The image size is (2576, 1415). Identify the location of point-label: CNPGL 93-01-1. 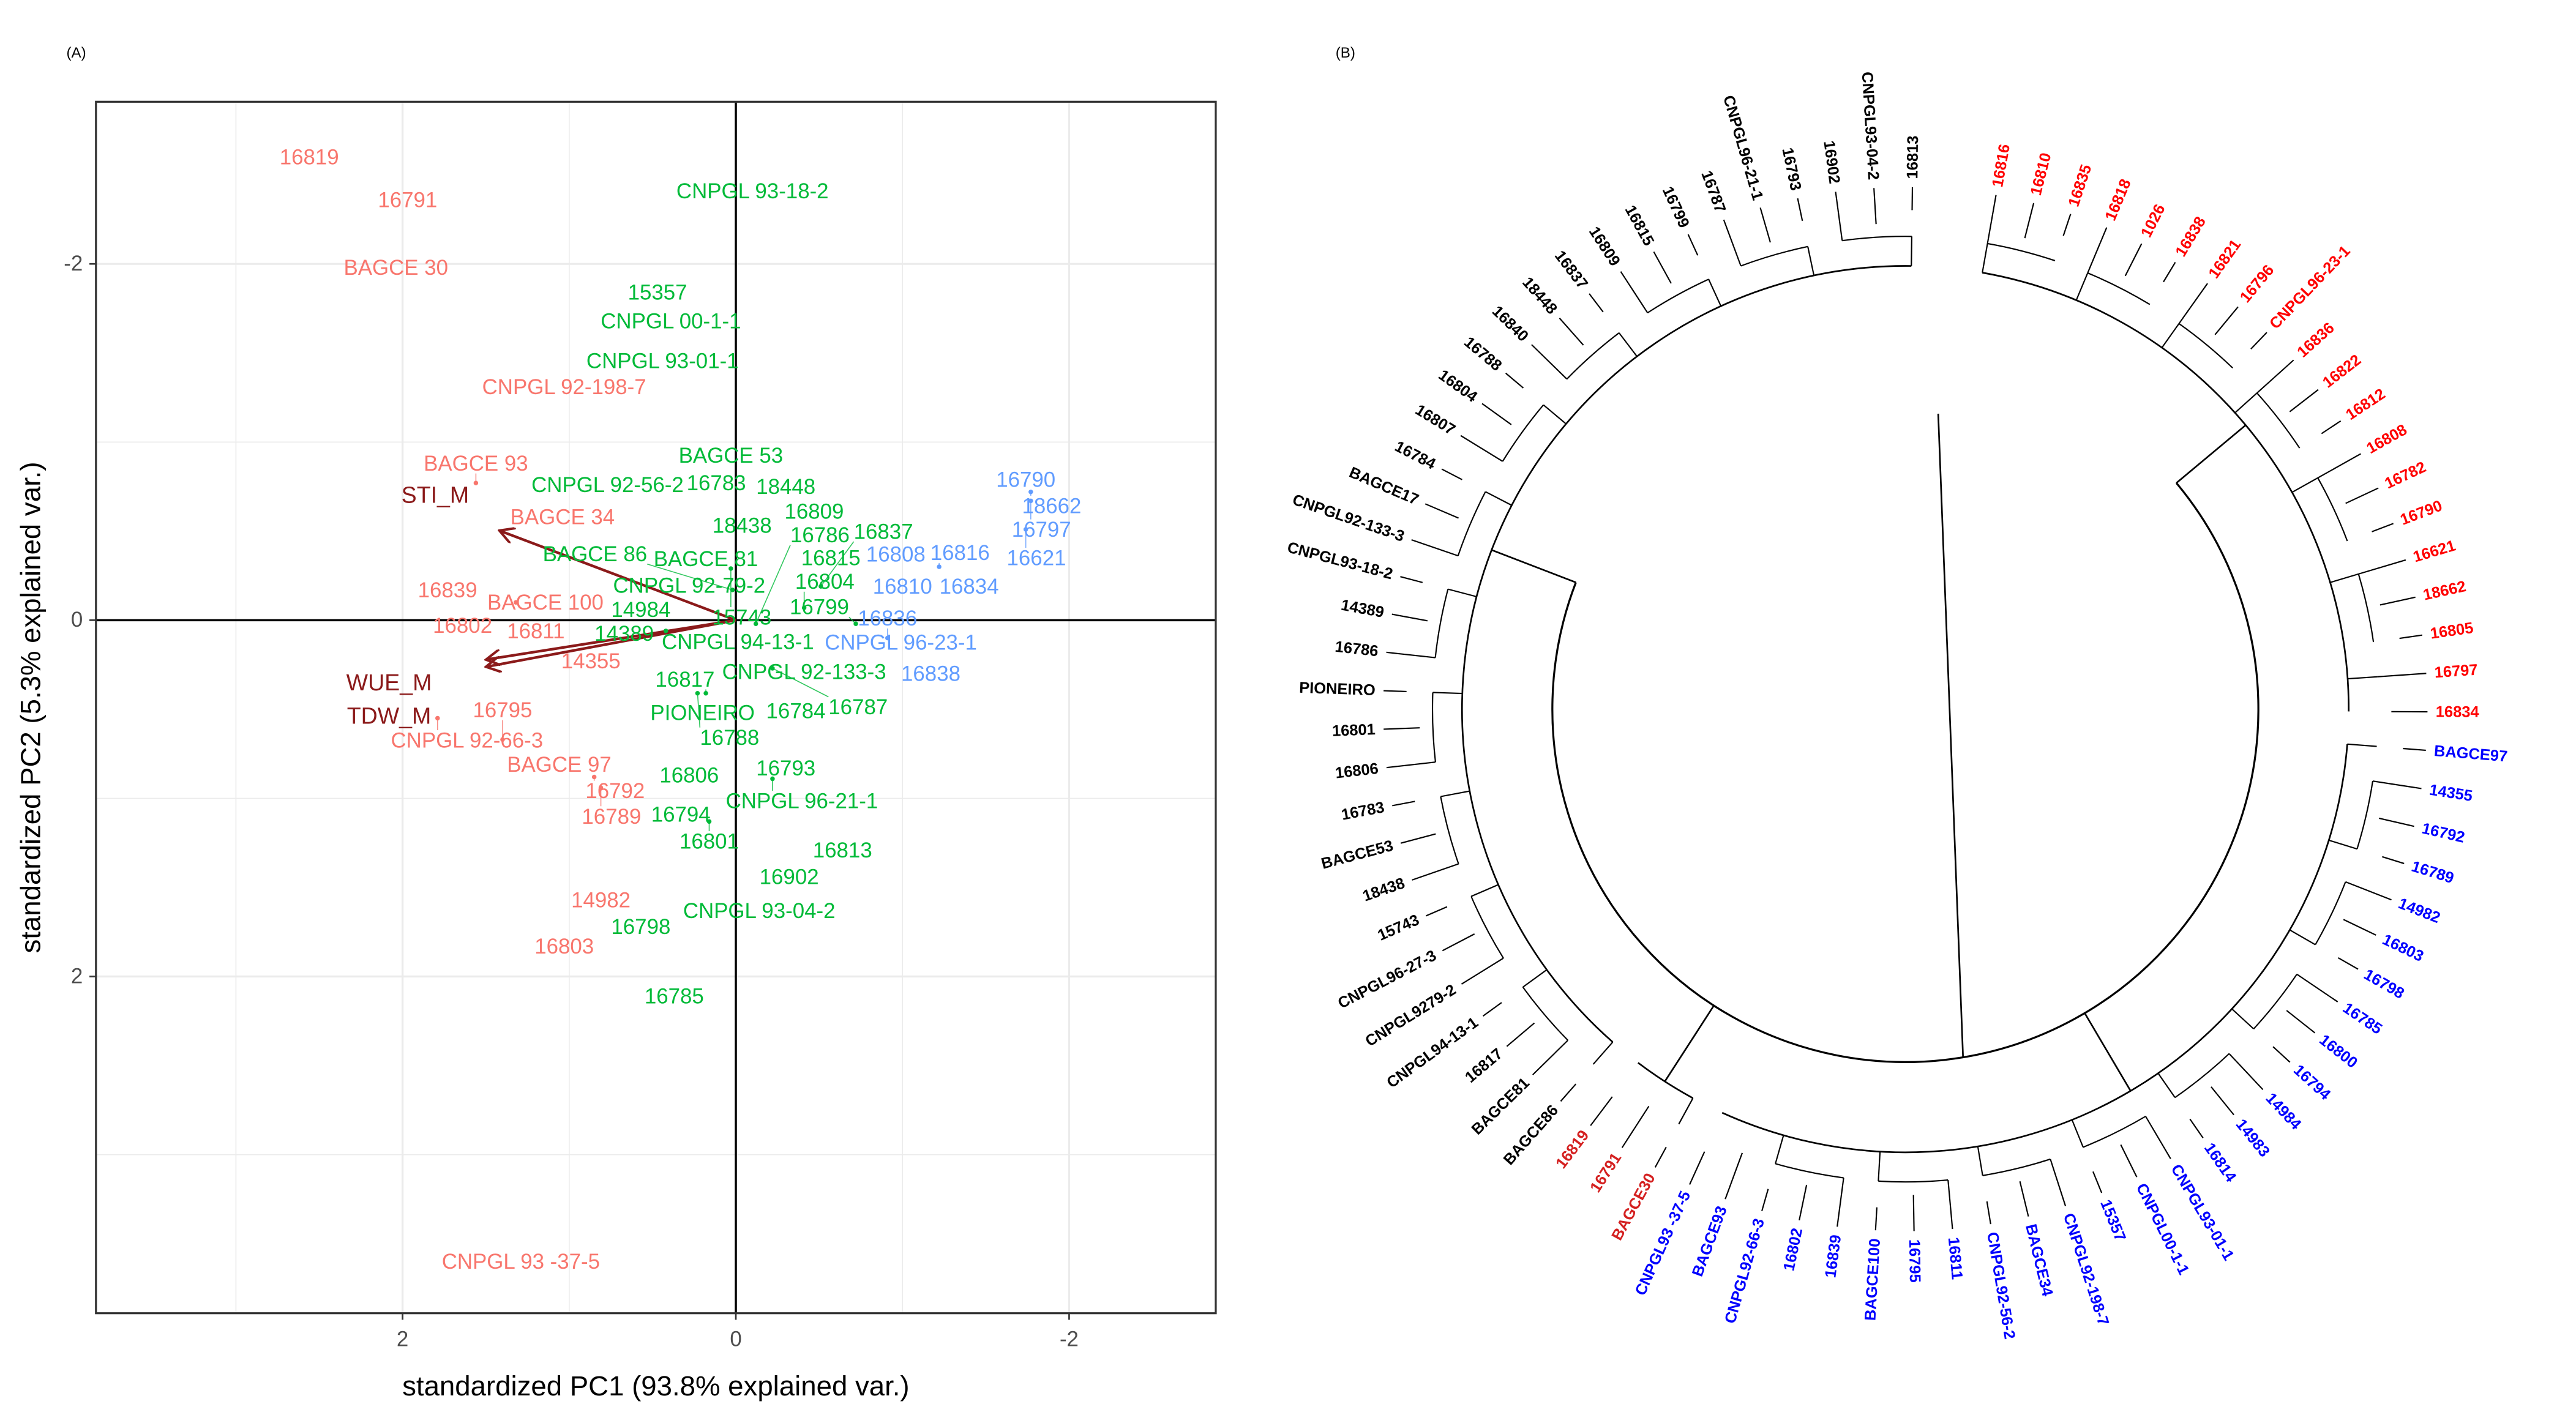
(662, 361).